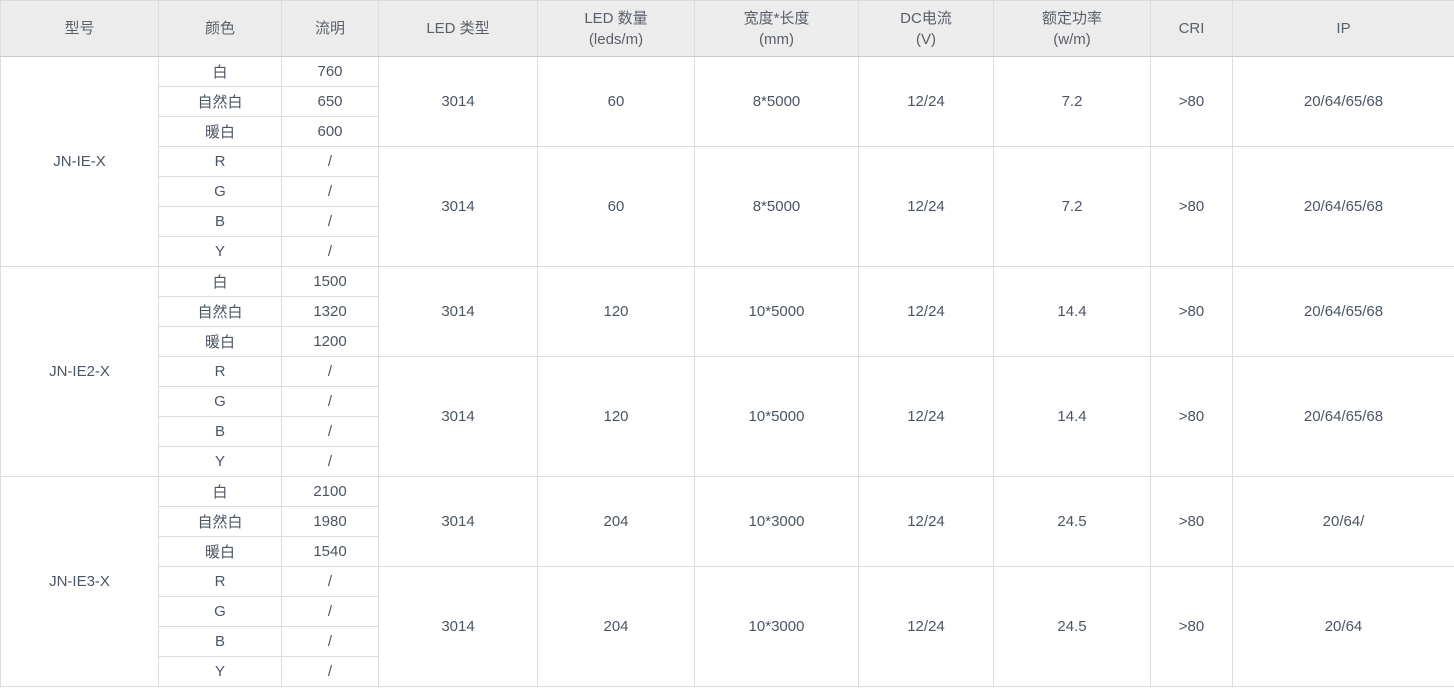 The height and width of the screenshot is (691, 1454). Describe the element at coordinates (1343, 626) in the screenshot. I see `ip-cell: 20/64` at that location.